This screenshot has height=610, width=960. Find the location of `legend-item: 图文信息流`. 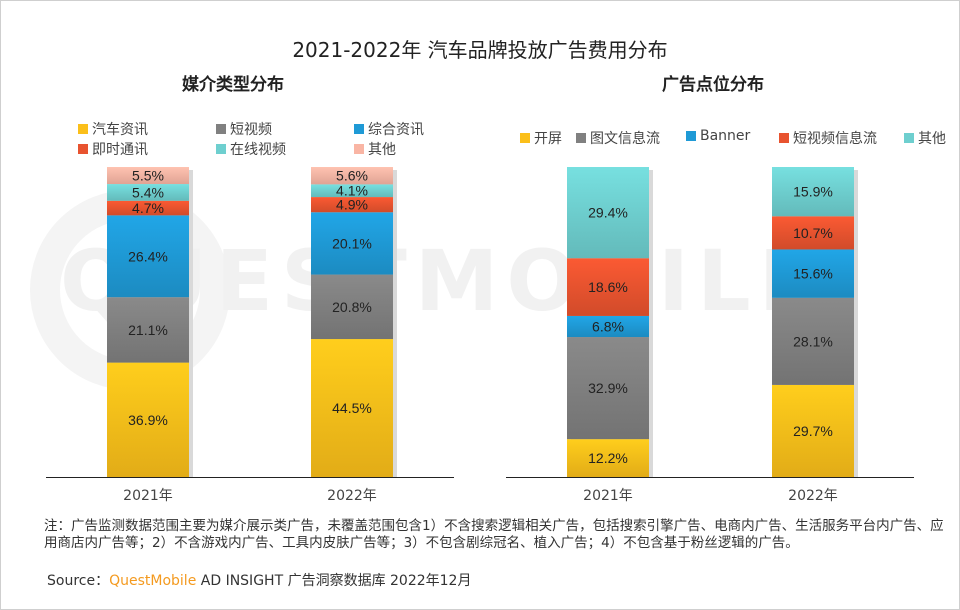

legend-item: 图文信息流 is located at coordinates (618, 138).